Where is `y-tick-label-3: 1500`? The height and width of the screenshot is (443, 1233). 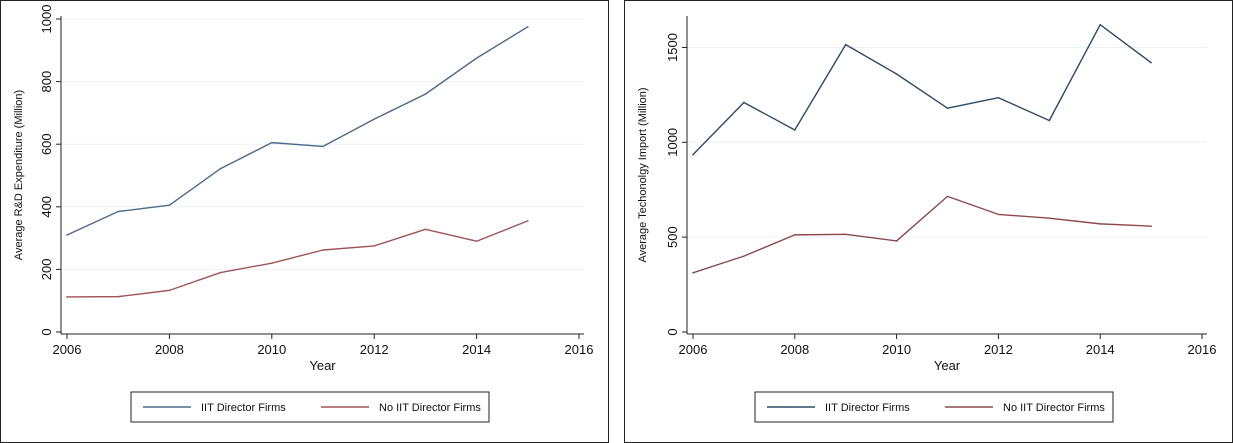
y-tick-label-3: 1500 is located at coordinates (672, 47).